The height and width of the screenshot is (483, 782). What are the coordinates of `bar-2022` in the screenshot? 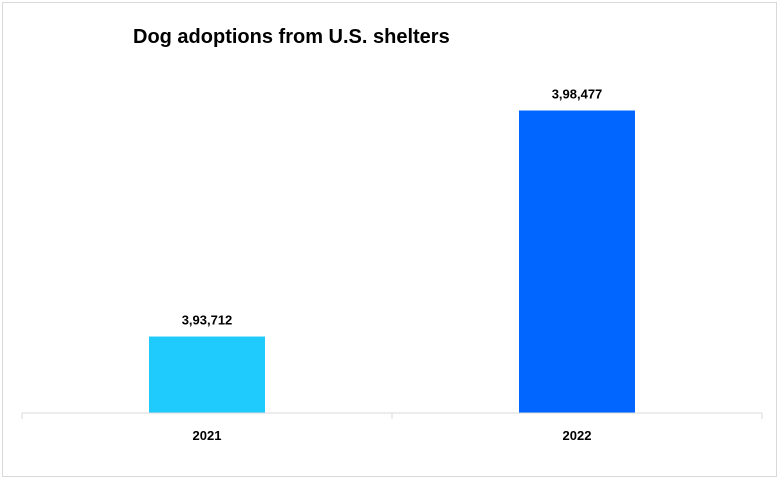 It's located at (577, 261).